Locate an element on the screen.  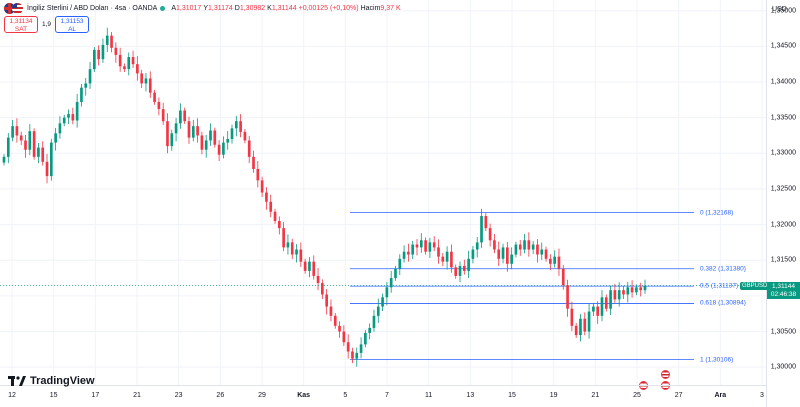
market-open-icon is located at coordinates (163, 8).